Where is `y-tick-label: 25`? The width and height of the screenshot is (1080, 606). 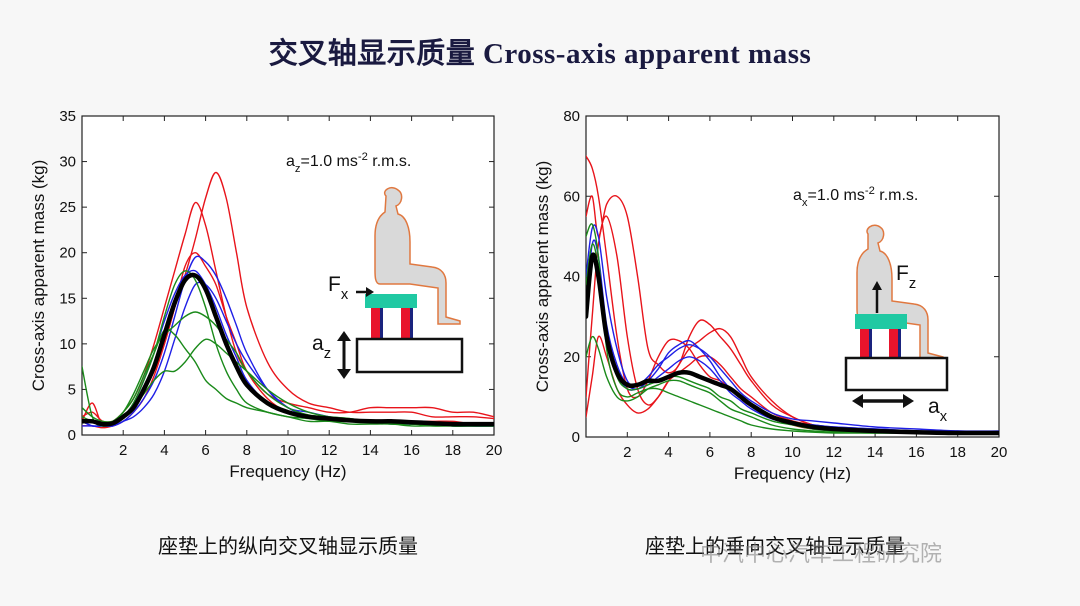 y-tick-label: 25 is located at coordinates (67, 207).